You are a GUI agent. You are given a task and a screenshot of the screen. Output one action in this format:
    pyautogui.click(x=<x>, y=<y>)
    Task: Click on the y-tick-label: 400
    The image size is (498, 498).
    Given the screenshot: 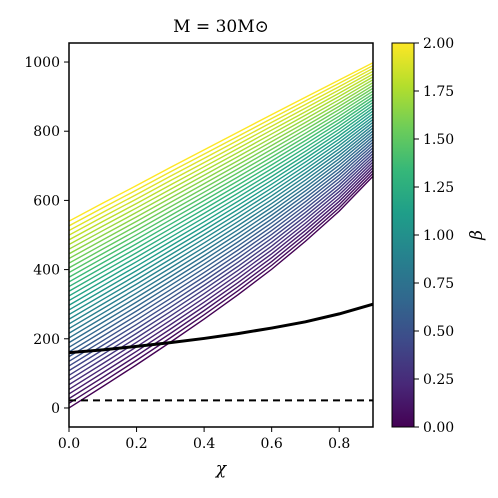 What is the action you would take?
    pyautogui.click(x=46, y=271)
    